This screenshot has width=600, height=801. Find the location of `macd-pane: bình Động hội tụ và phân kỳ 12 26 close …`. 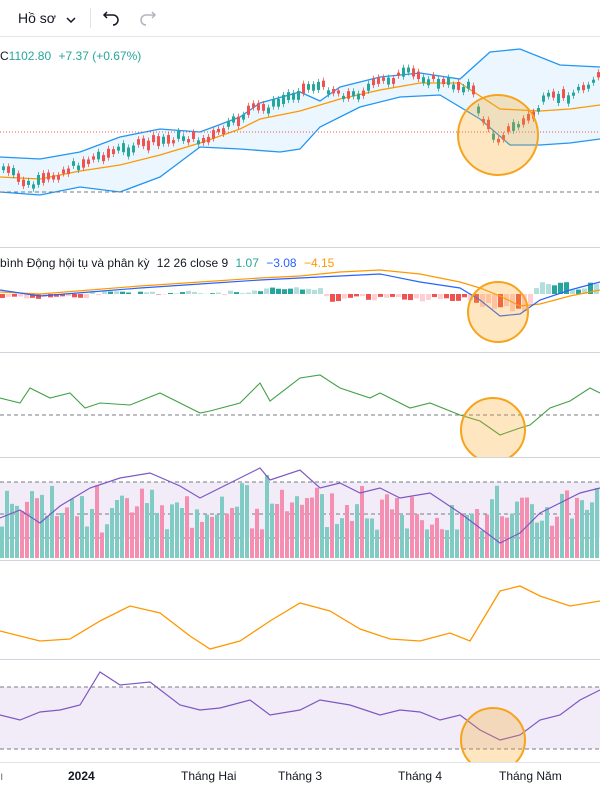

macd-pane: bình Động hội tụ và phân kỳ 12 26 close … is located at coordinates (300, 300).